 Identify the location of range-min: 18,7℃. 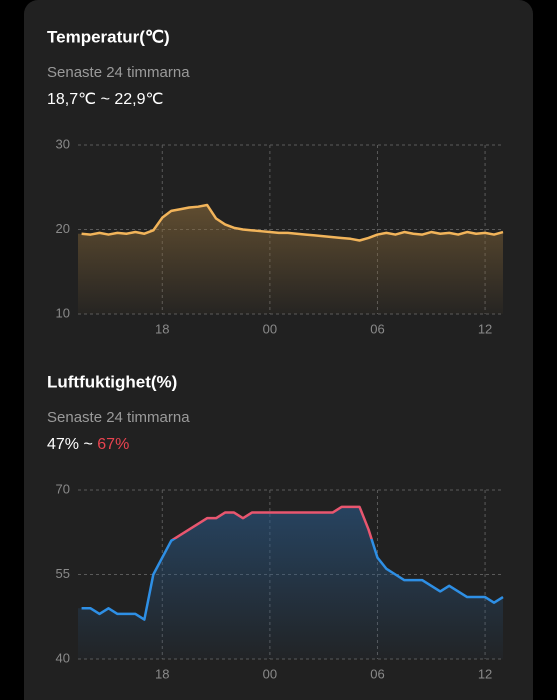
(71, 99).